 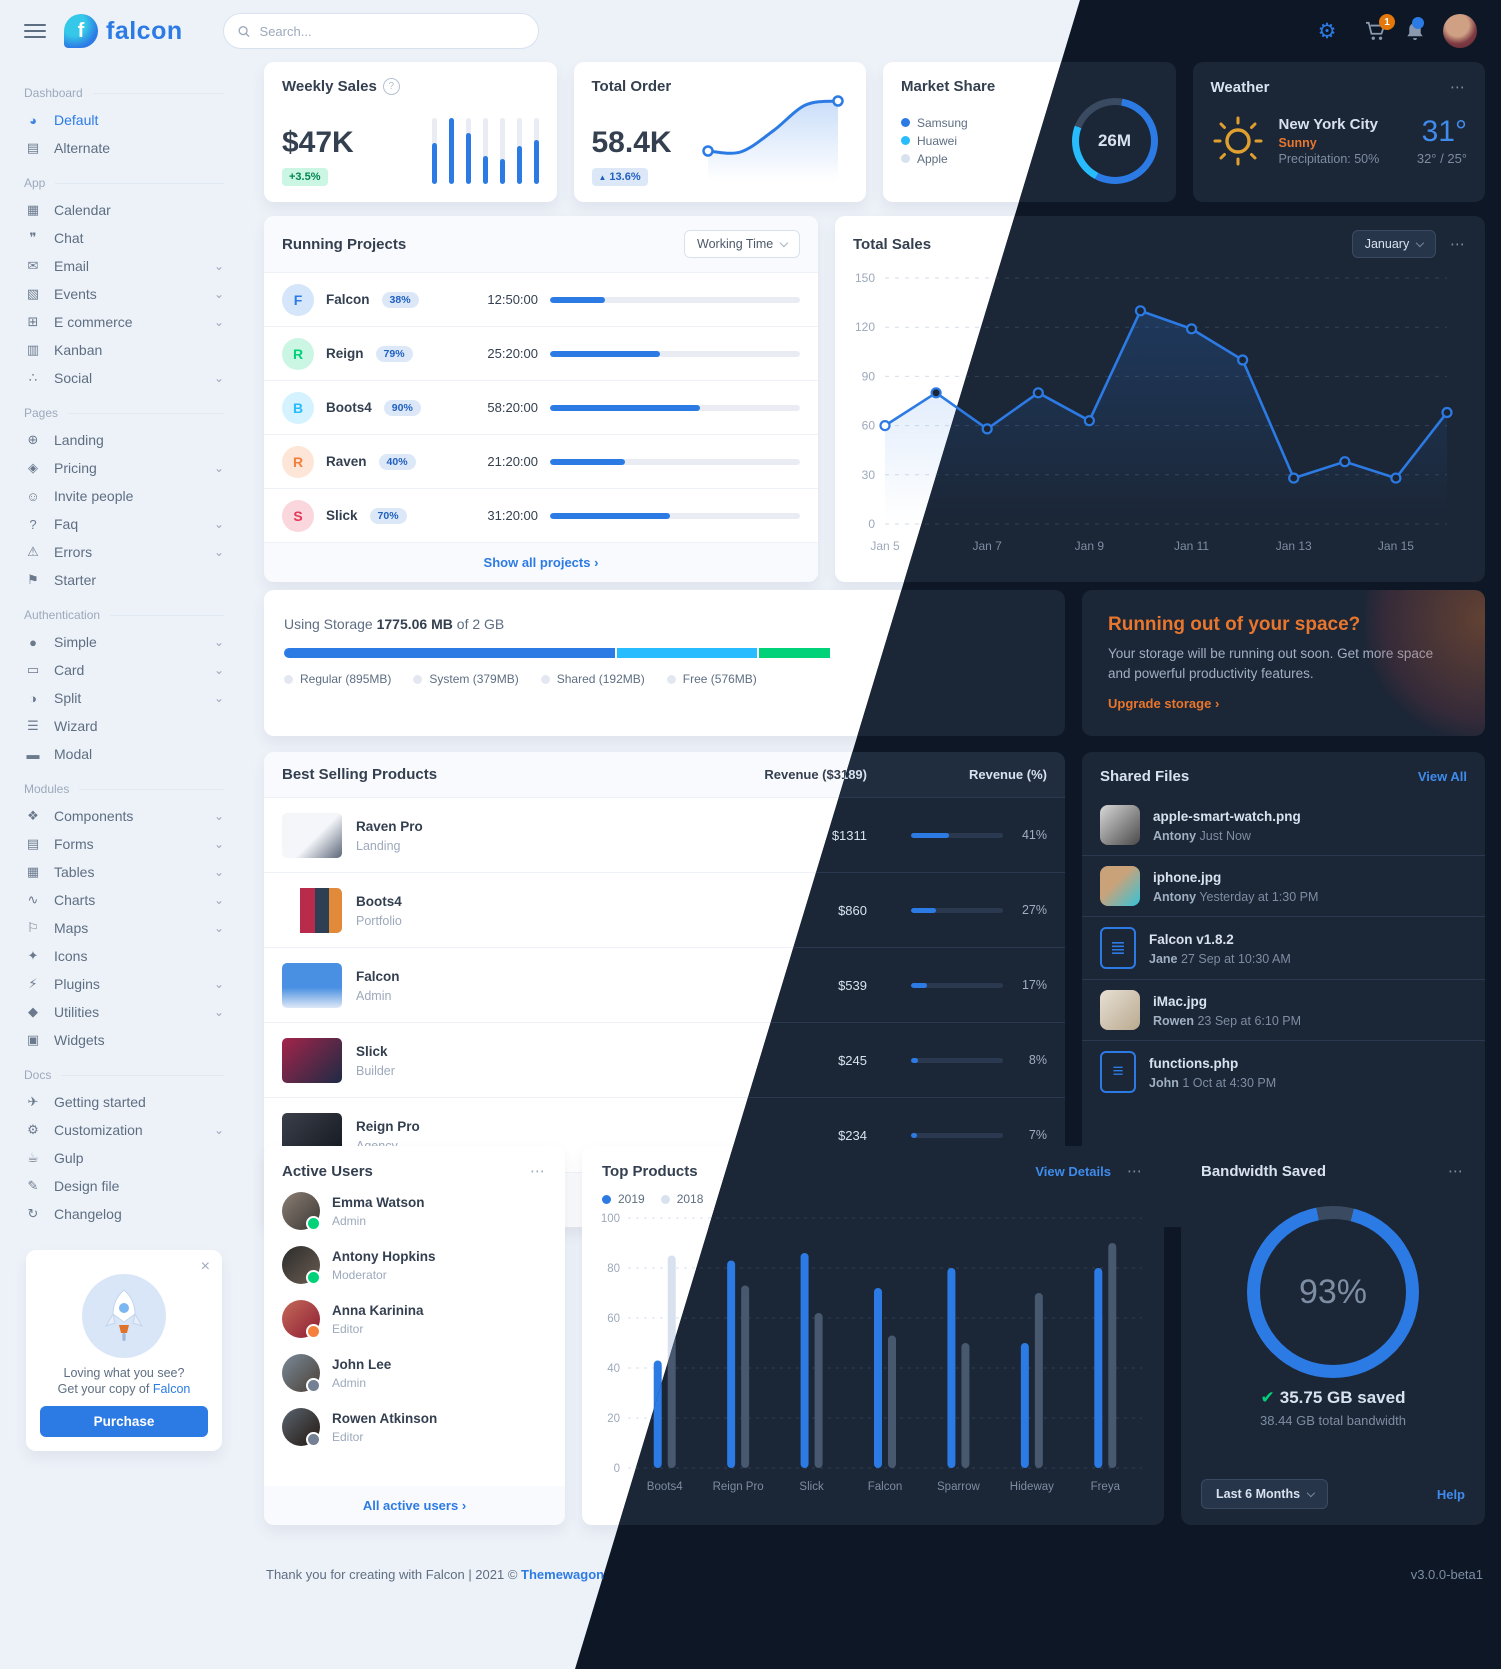 I want to click on user-name-link: Antony Hopkins, so click(x=384, y=1256).